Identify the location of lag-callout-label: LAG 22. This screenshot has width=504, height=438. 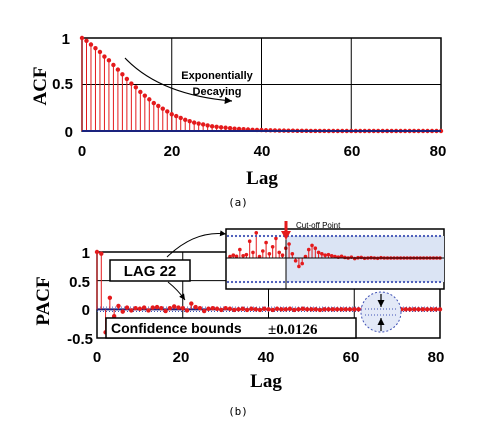
(150, 271).